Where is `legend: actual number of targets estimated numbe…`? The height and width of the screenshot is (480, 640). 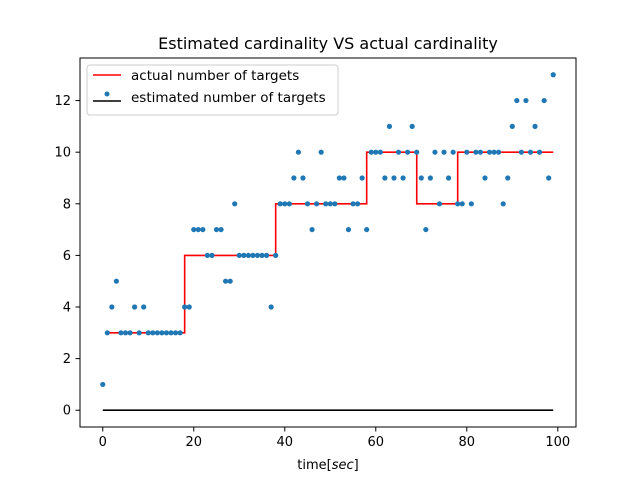 legend: actual number of targets estimated numbe… is located at coordinates (212, 90).